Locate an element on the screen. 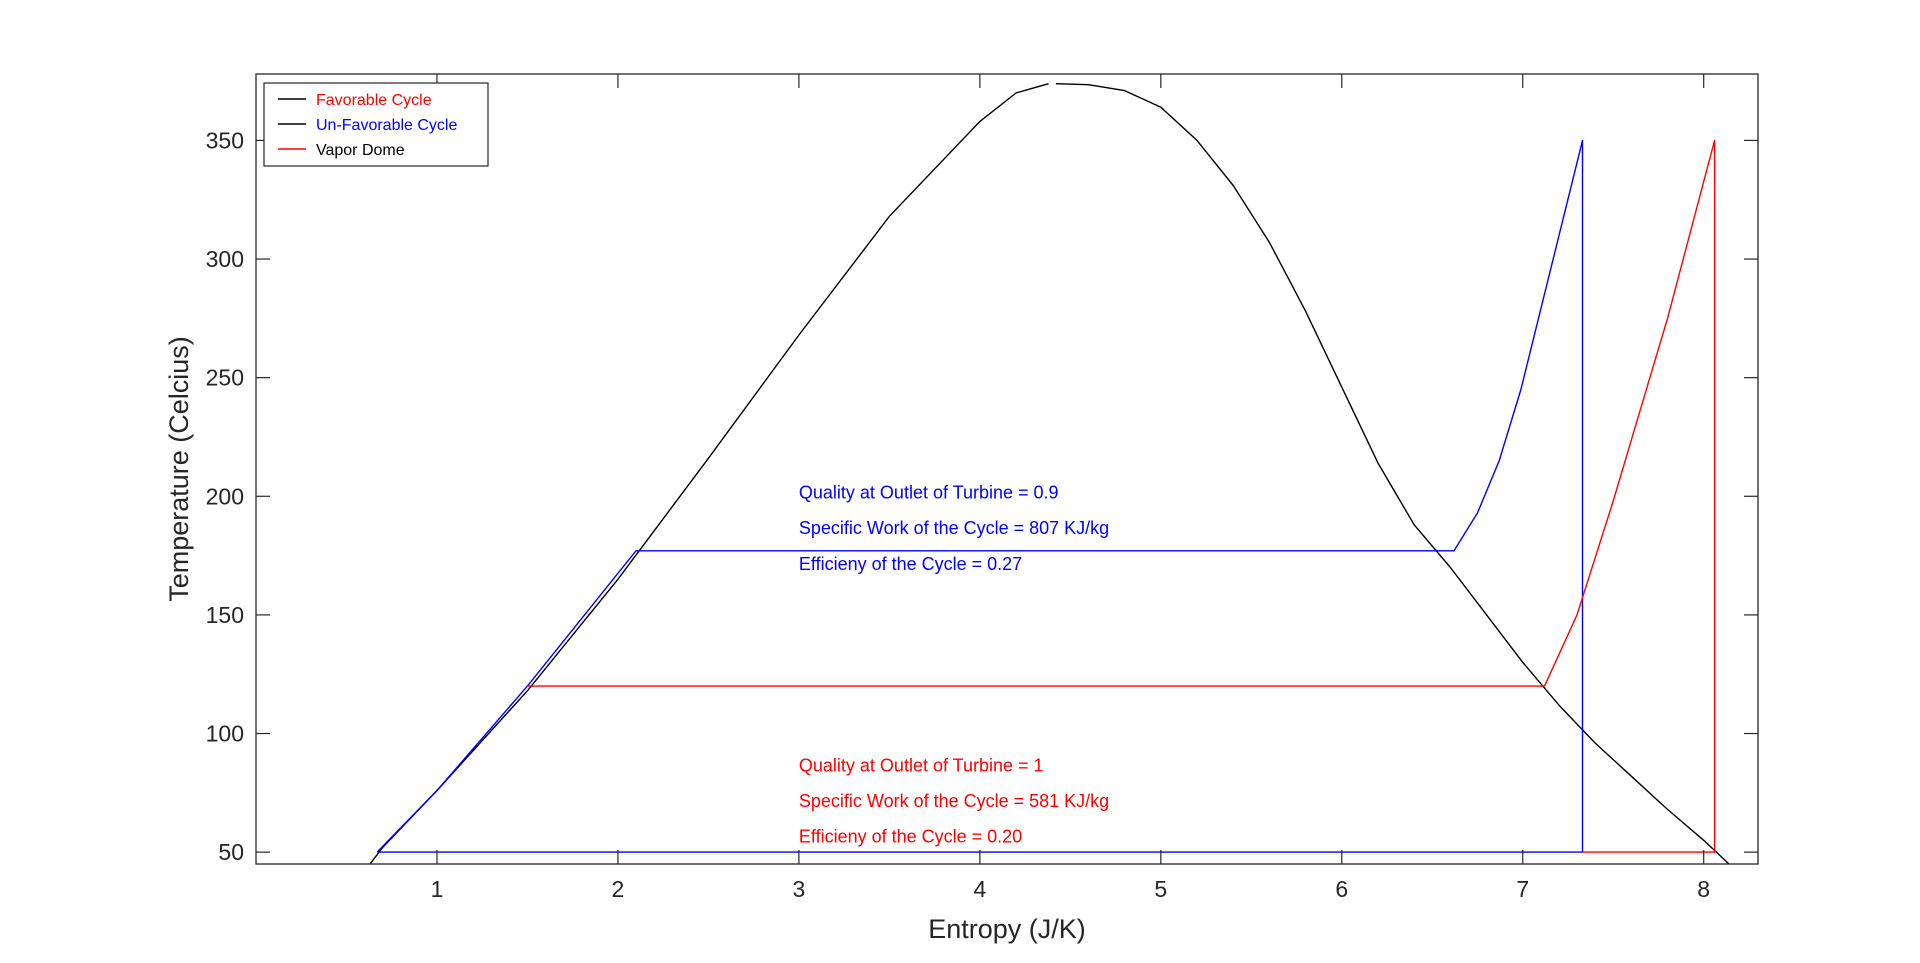  y-tick-label: 50 is located at coordinates (231, 852).